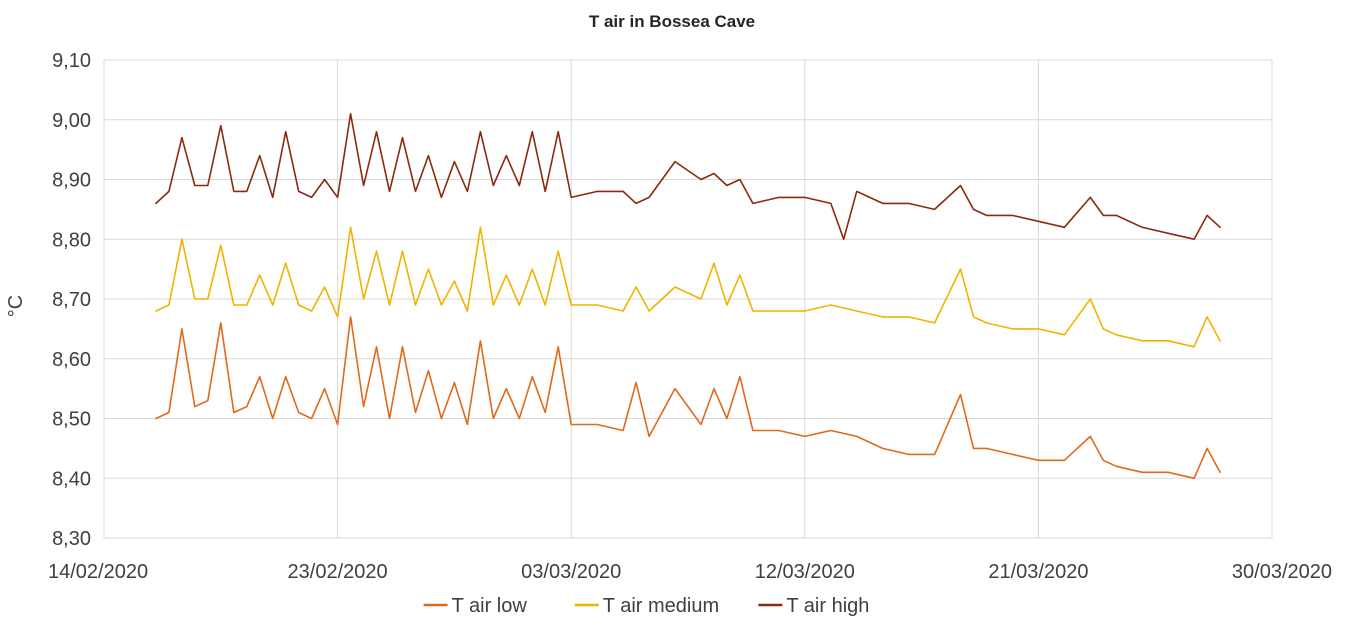 The height and width of the screenshot is (631, 1345). What do you see at coordinates (1282, 572) in the screenshot?
I see `x-tick-label: 30/03/2020` at bounding box center [1282, 572].